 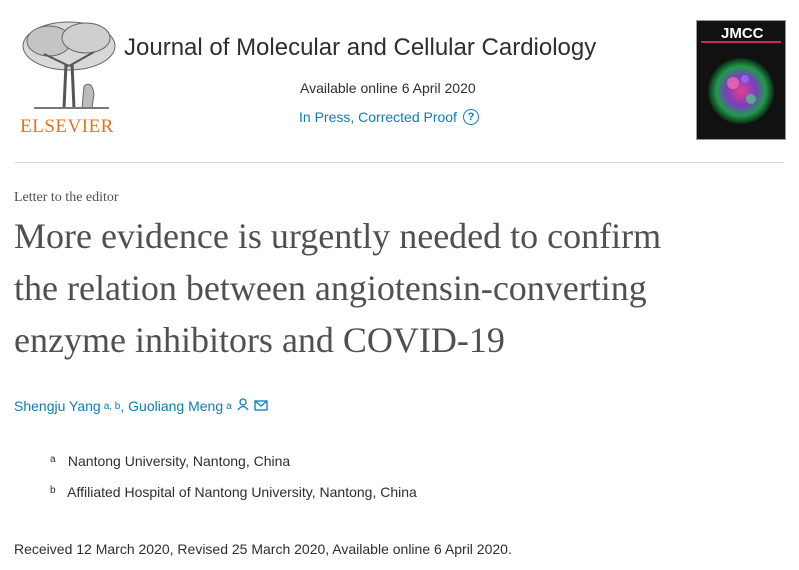 What do you see at coordinates (378, 117) in the screenshot?
I see `status-label: In Press, Corrected Proof` at bounding box center [378, 117].